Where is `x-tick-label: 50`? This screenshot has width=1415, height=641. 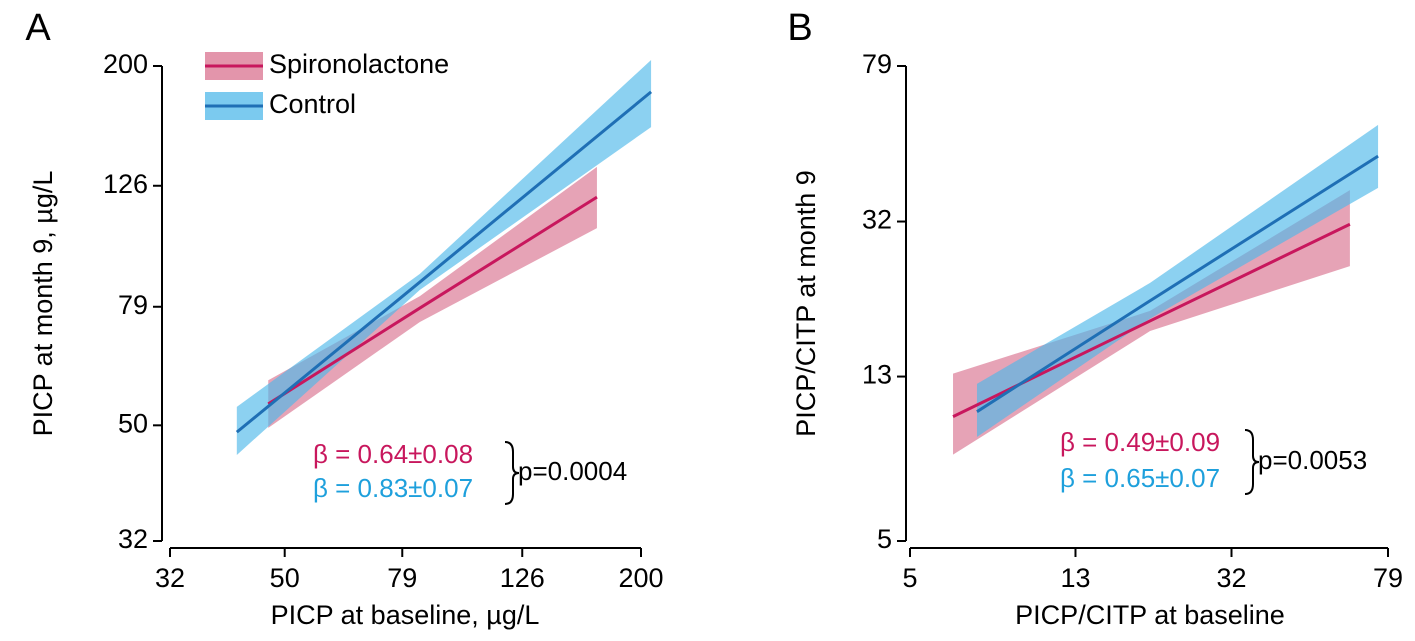 x-tick-label: 50 is located at coordinates (285, 578).